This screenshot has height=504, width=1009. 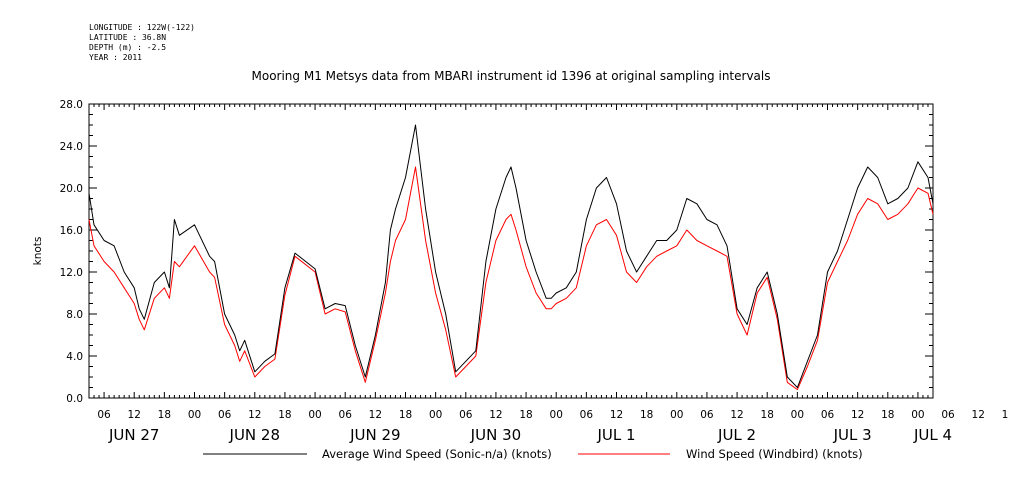 What do you see at coordinates (74, 399) in the screenshot?
I see `y-tick-label: 0.0` at bounding box center [74, 399].